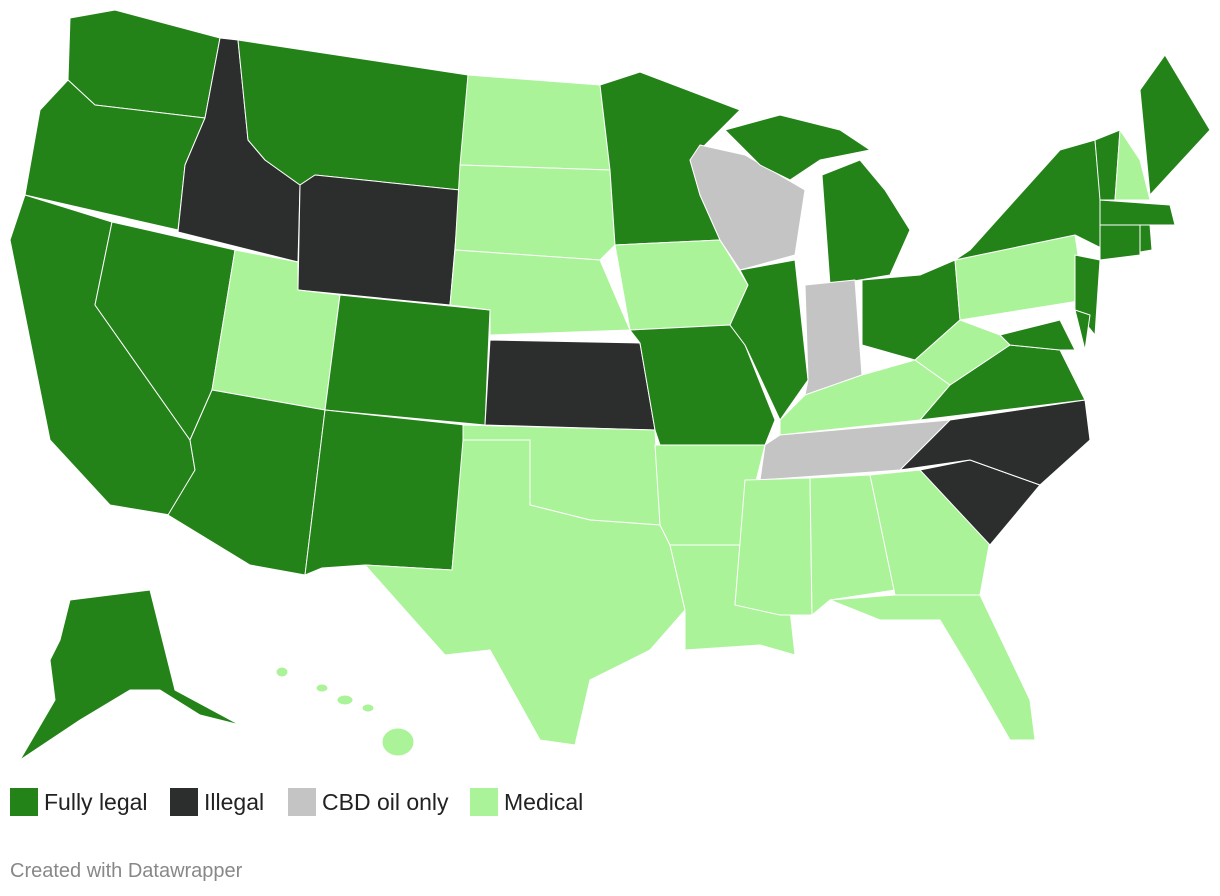 The width and height of the screenshot is (1220, 896). Describe the element at coordinates (126, 871) in the screenshot. I see `footer: Created with Datawrapper` at that location.